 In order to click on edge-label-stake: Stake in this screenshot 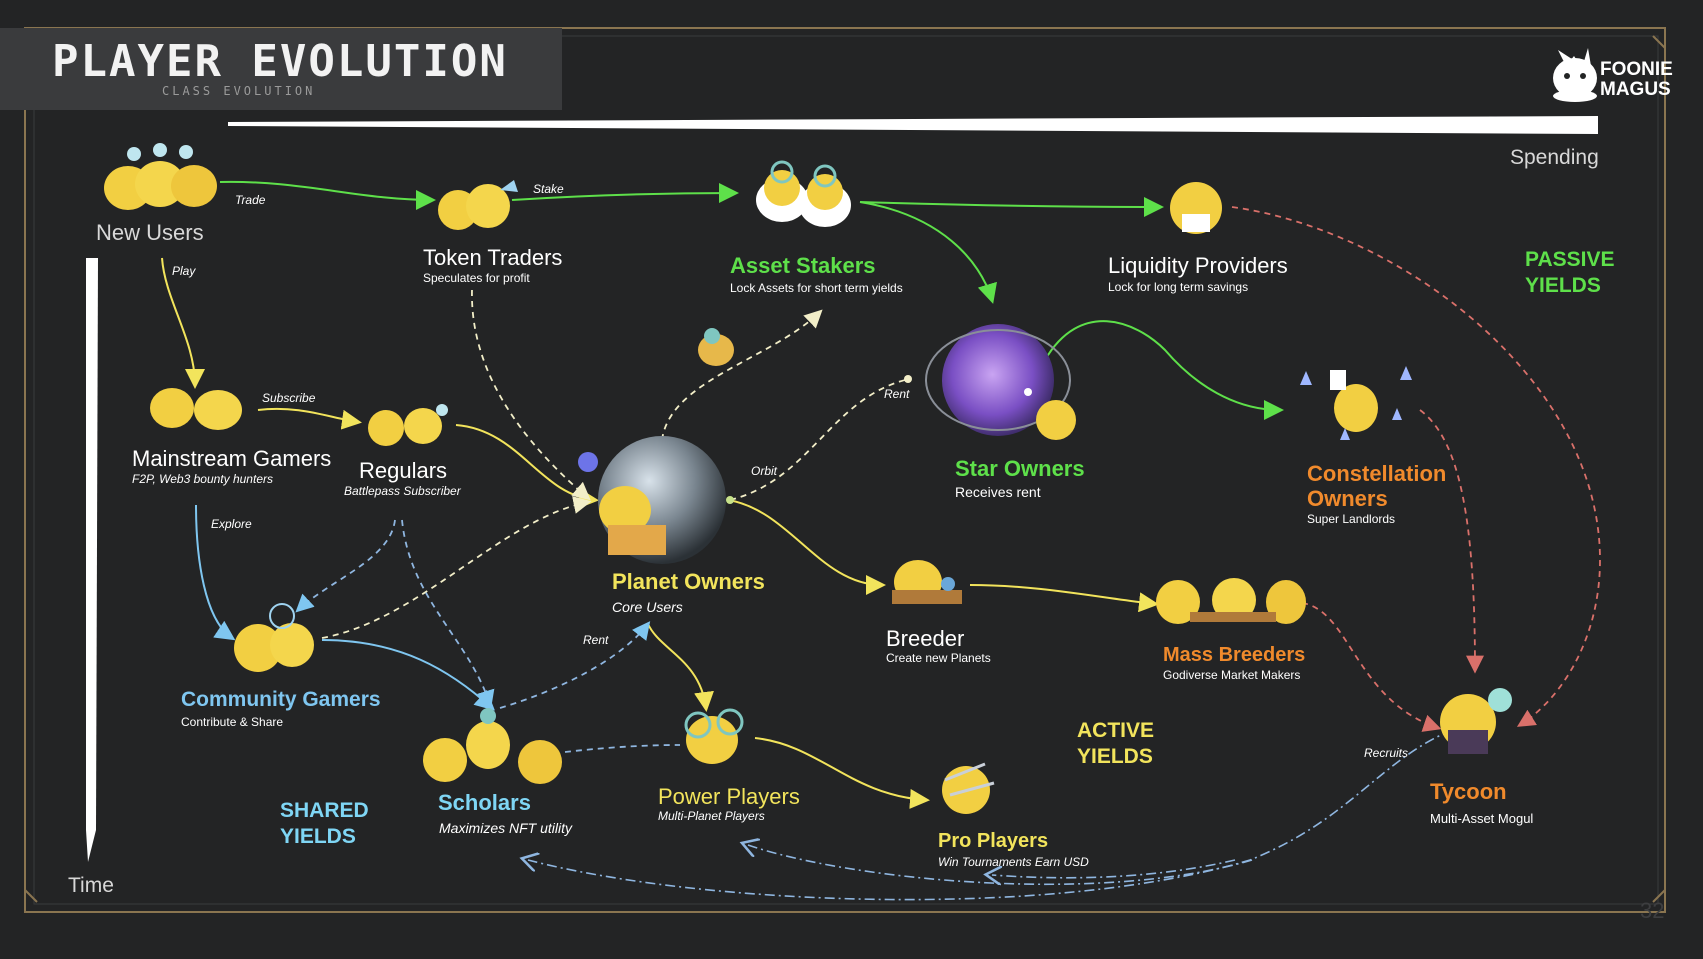, I will do `click(548, 189)`.